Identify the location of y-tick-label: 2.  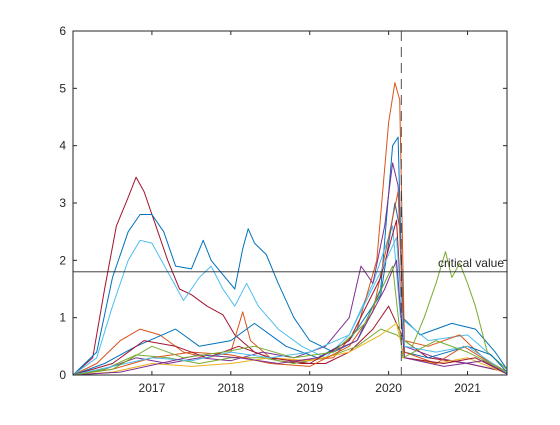
(62, 260).